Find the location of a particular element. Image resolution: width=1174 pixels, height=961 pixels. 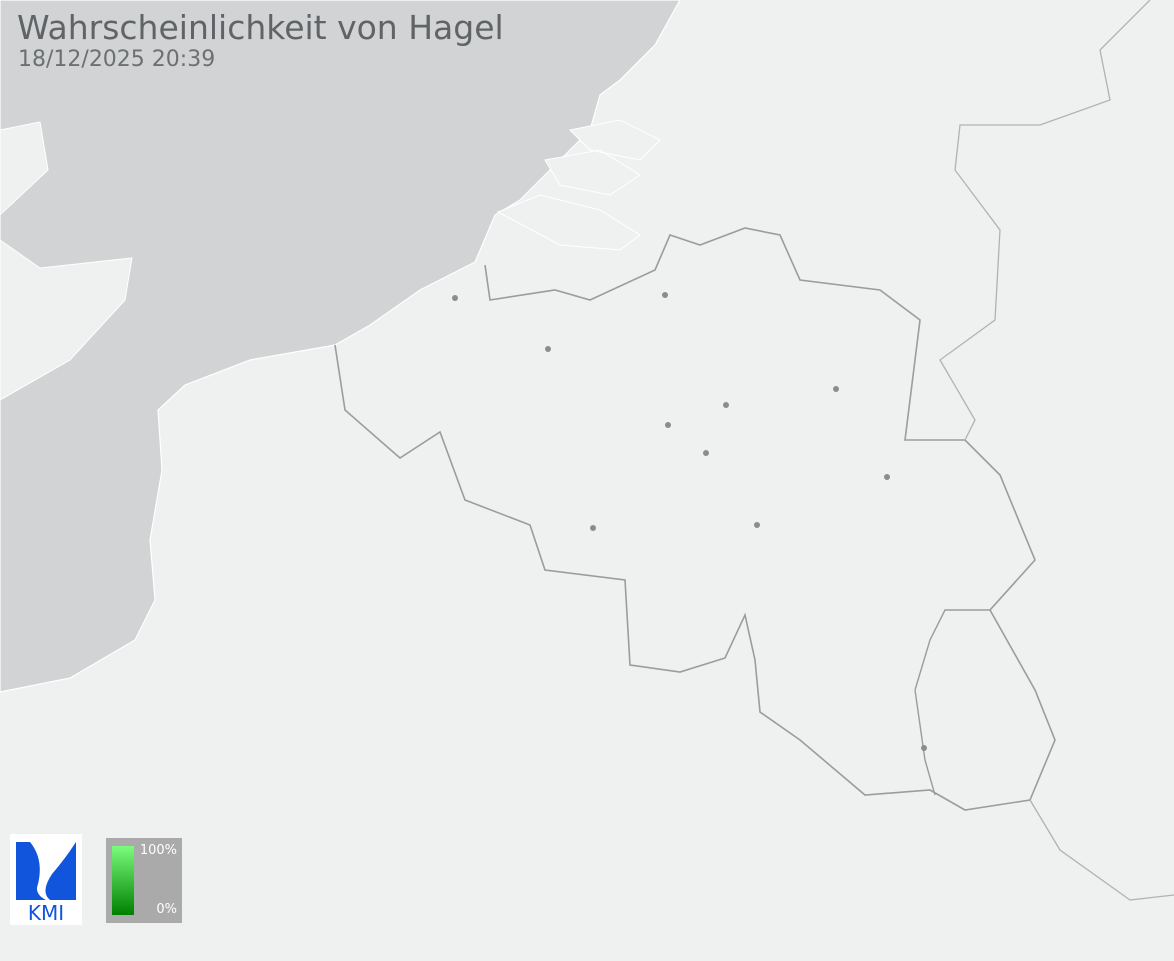

timestamp: 18/12/2025 20:39 is located at coordinates (117, 59).